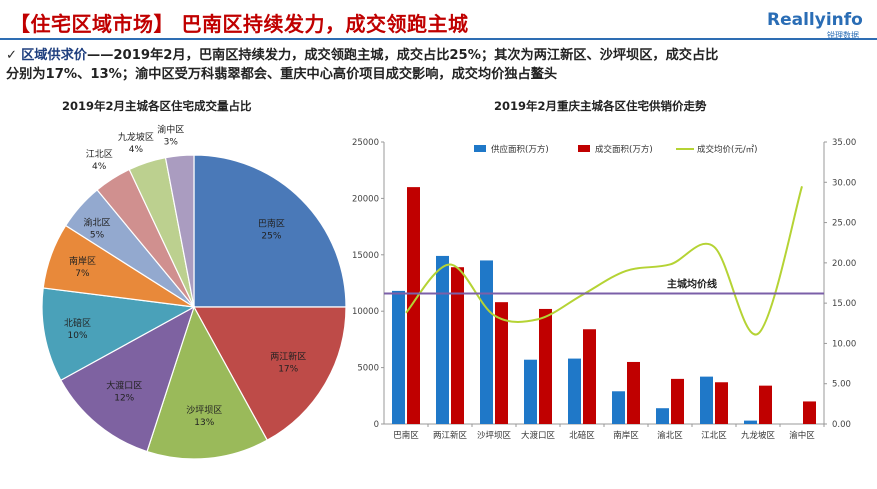 The height and width of the screenshot is (489, 877). What do you see at coordinates (365, 312) in the screenshot?
I see `left-tick-label: 10000` at bounding box center [365, 312].